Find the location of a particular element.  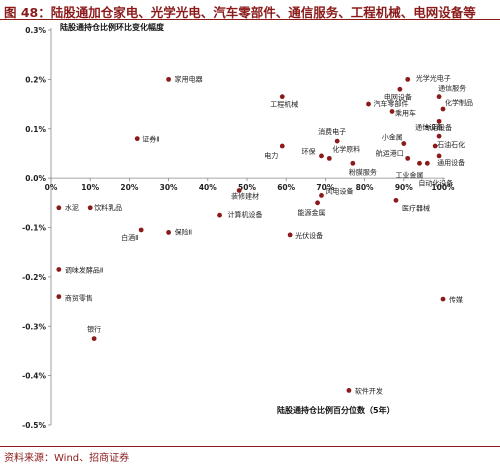

x-tick-label: 90% is located at coordinates (404, 187).